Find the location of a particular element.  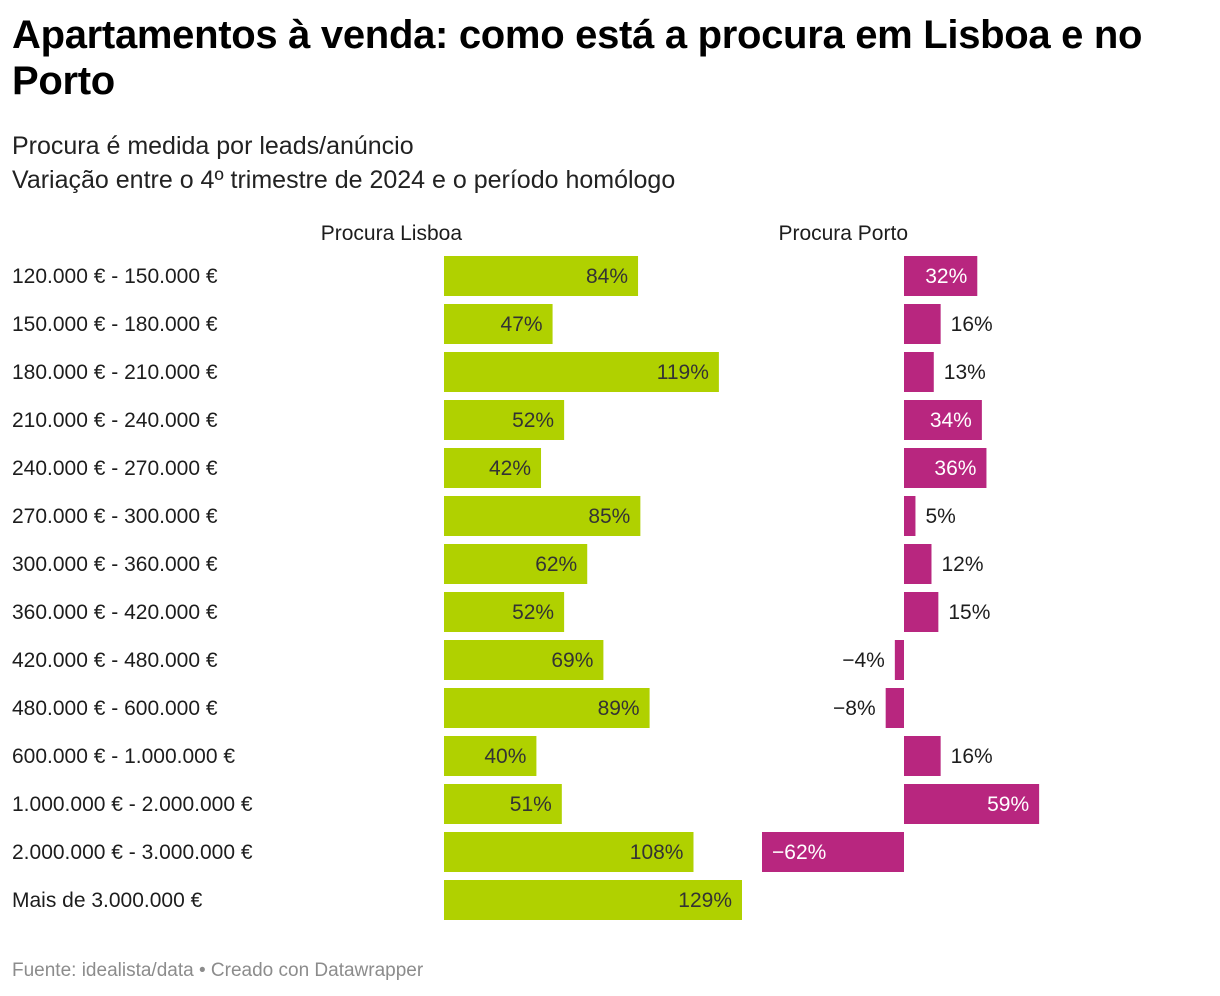

value-label-lisboa: 40% is located at coordinates (505, 756).